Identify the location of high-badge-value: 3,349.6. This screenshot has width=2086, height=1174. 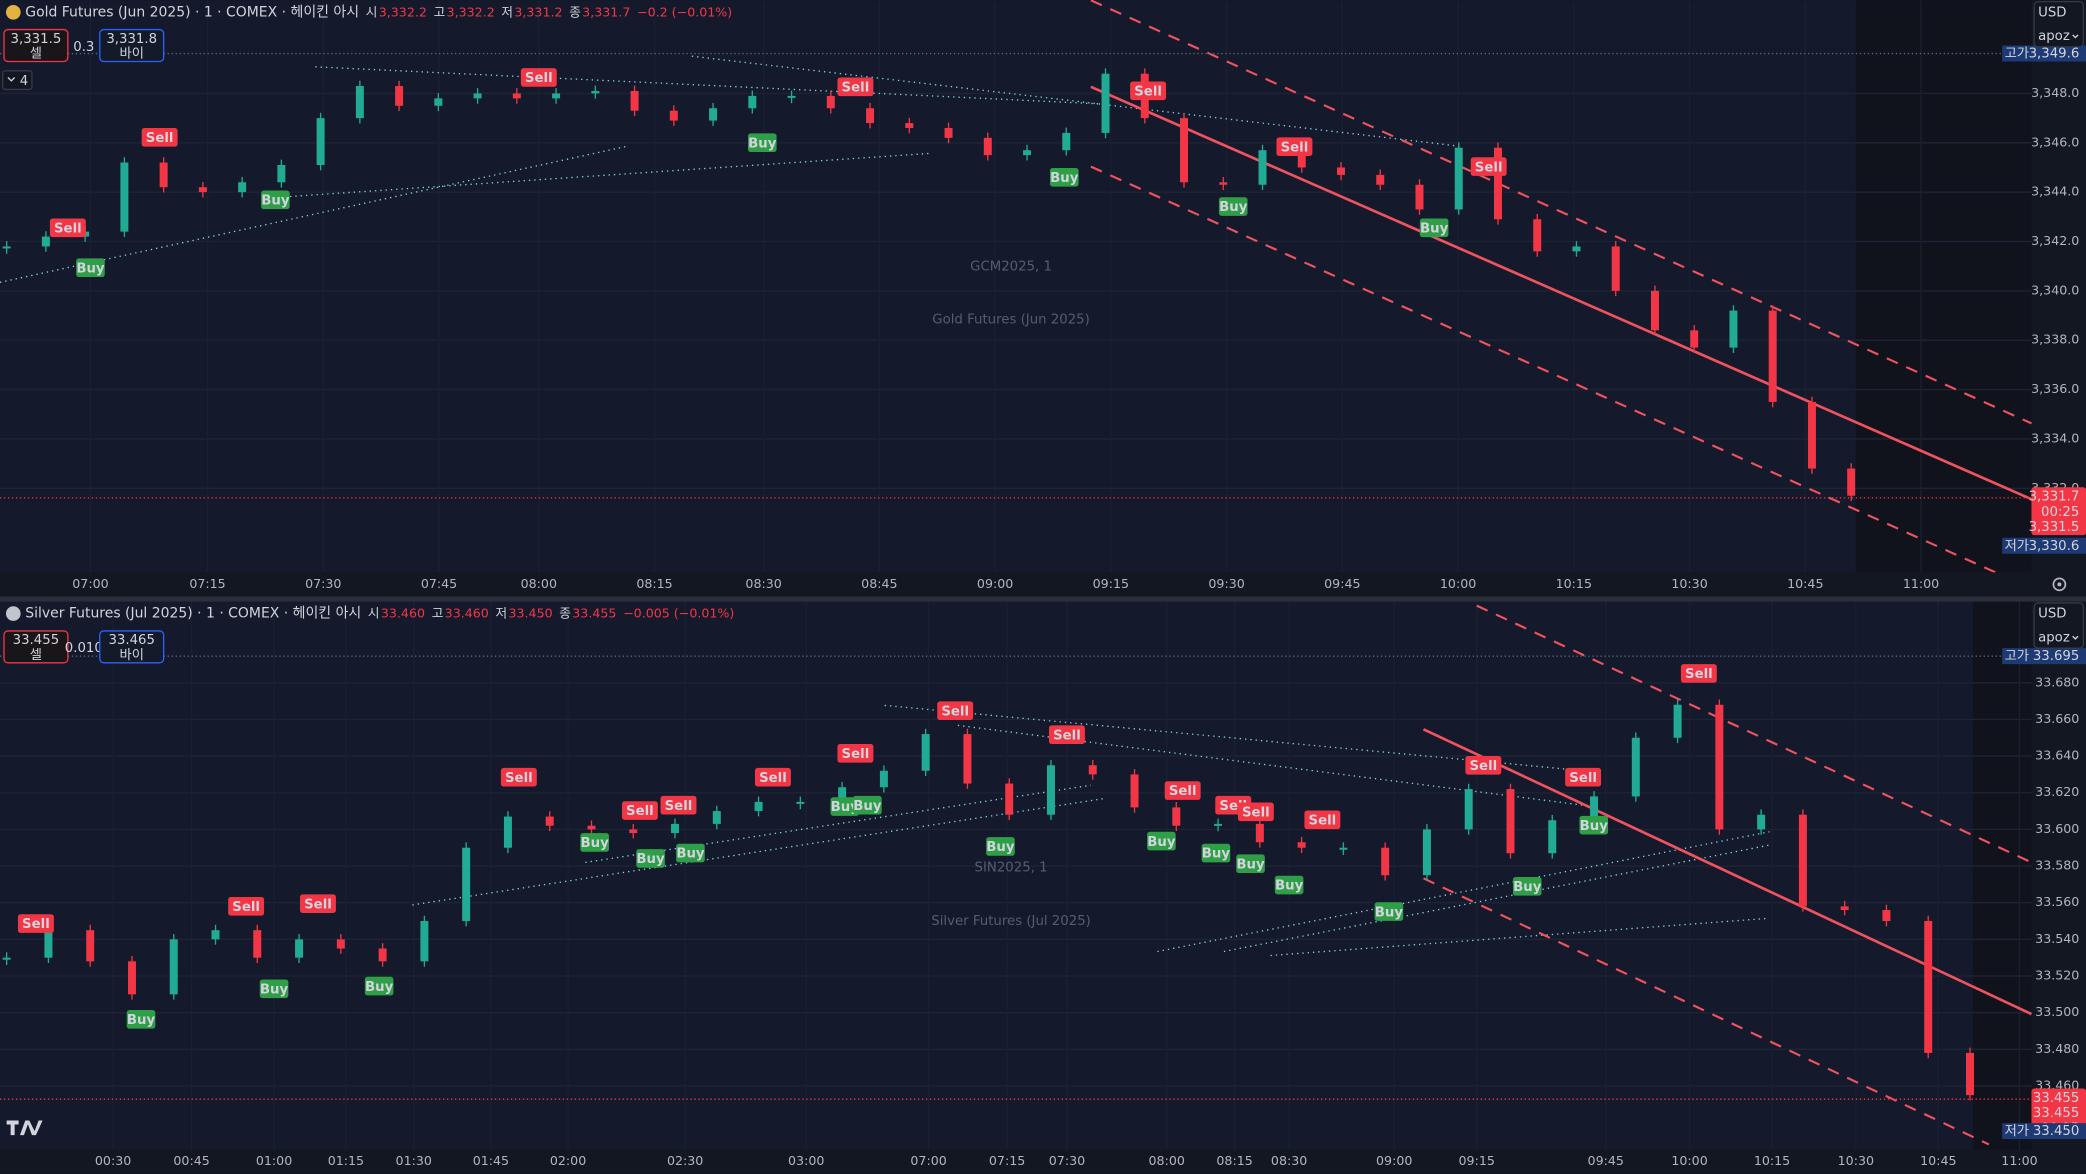
(2054, 54).